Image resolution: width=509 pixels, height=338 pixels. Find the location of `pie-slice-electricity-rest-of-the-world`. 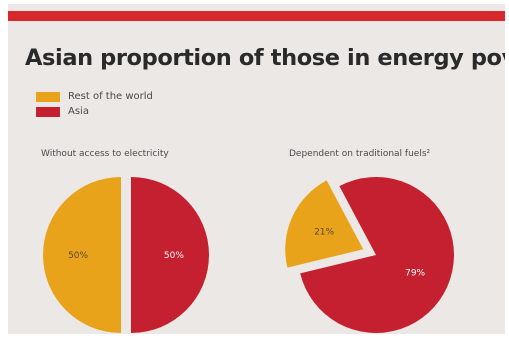

pie-slice-electricity-rest-of-the-world is located at coordinates (82, 255).